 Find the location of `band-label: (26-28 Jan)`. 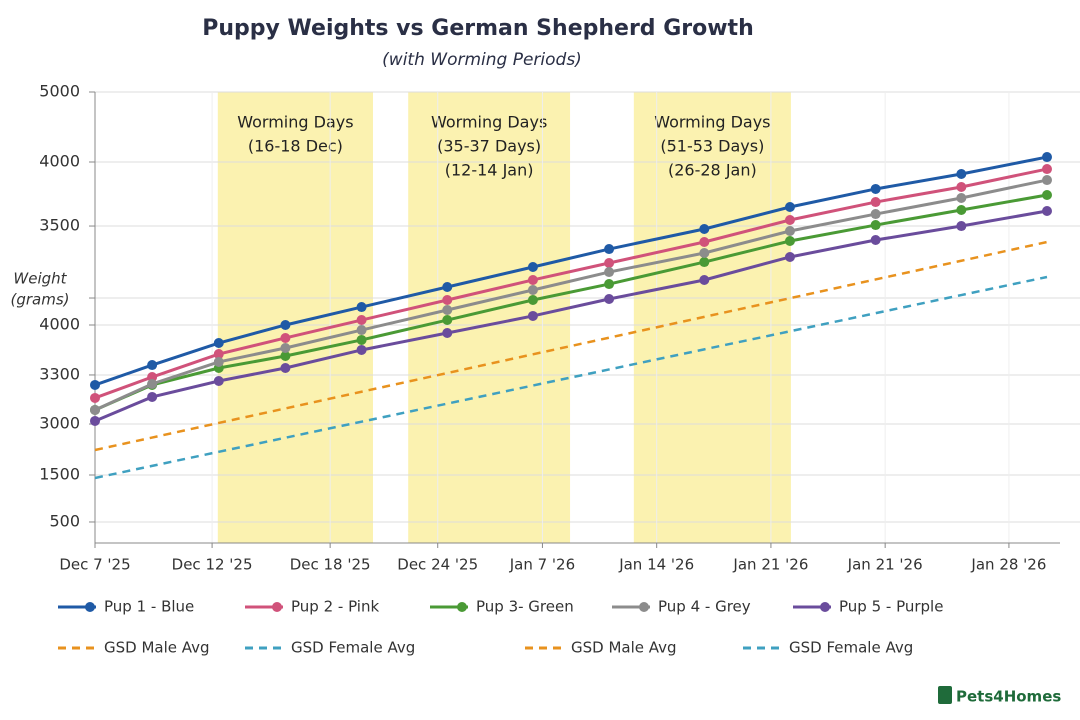

band-label: (26-28 Jan) is located at coordinates (712, 170).